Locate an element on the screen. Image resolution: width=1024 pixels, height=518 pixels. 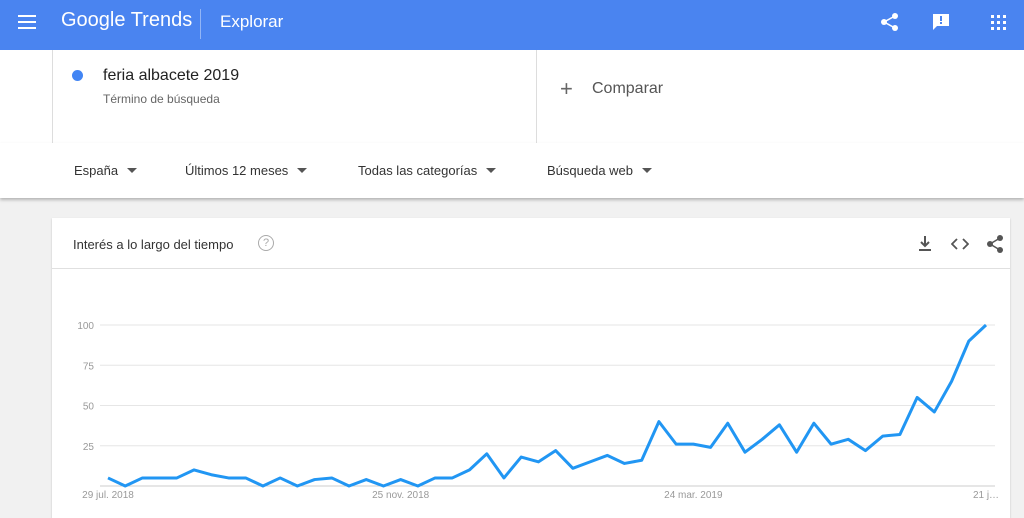
menu-icon is located at coordinates (27, 22).